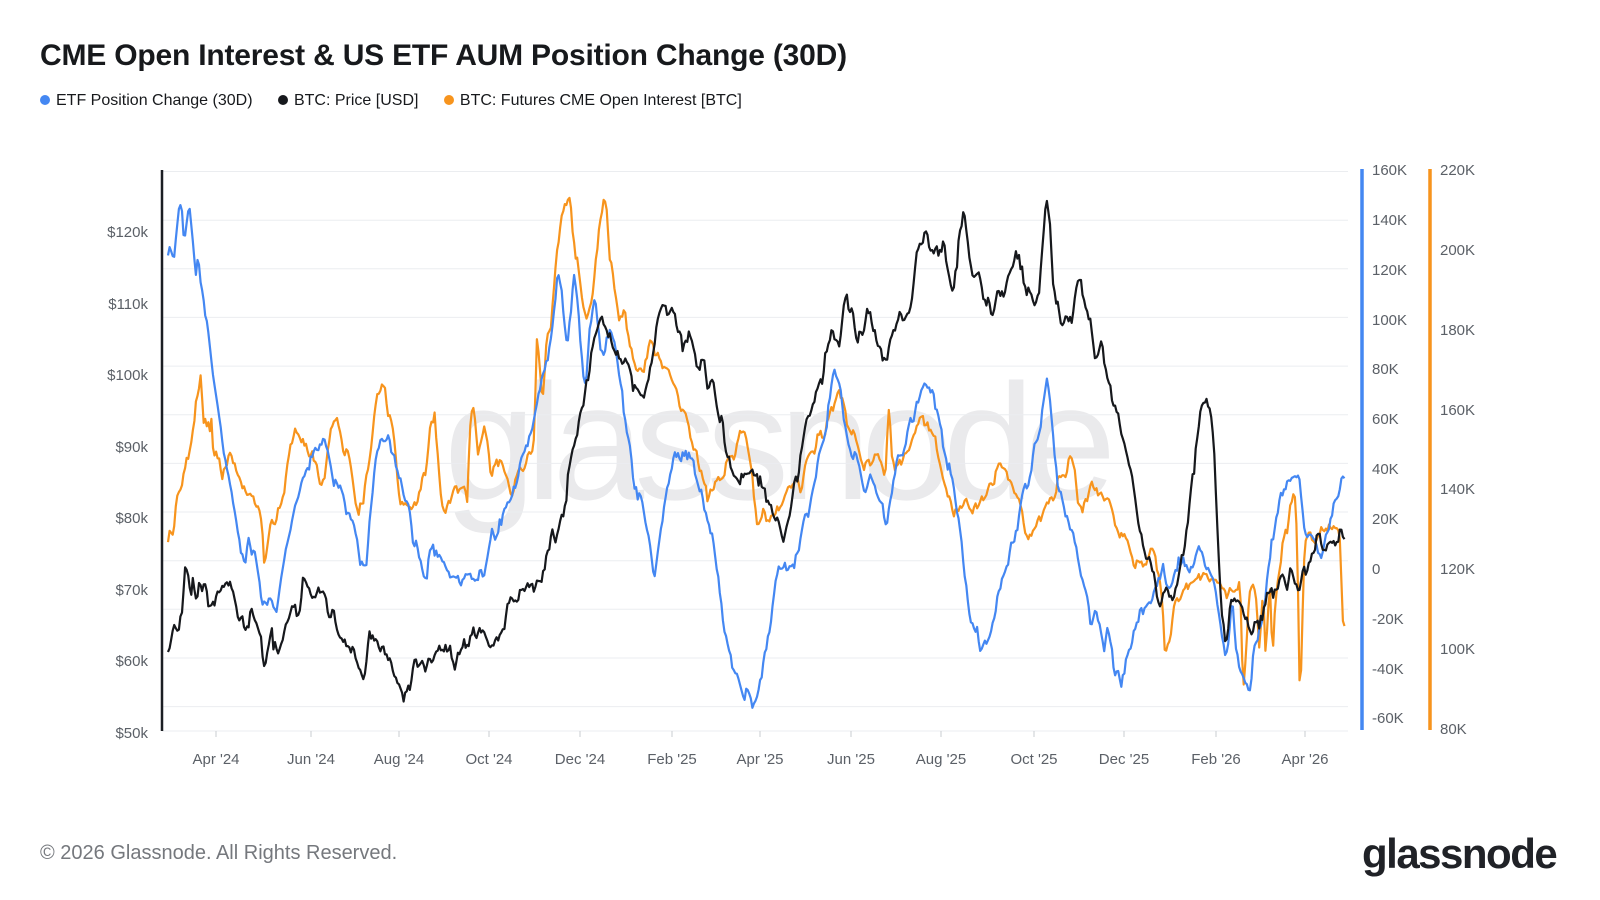 The height and width of the screenshot is (900, 1600). I want to click on svg-text: Oct '25, so click(1033, 759).